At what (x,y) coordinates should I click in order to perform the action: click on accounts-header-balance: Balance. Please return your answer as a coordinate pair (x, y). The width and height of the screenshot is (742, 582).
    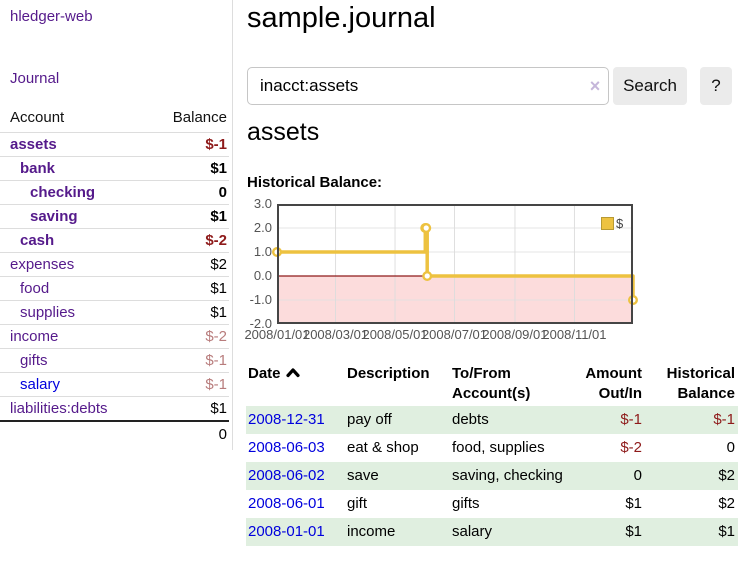
    Looking at the image, I should click on (199, 117).